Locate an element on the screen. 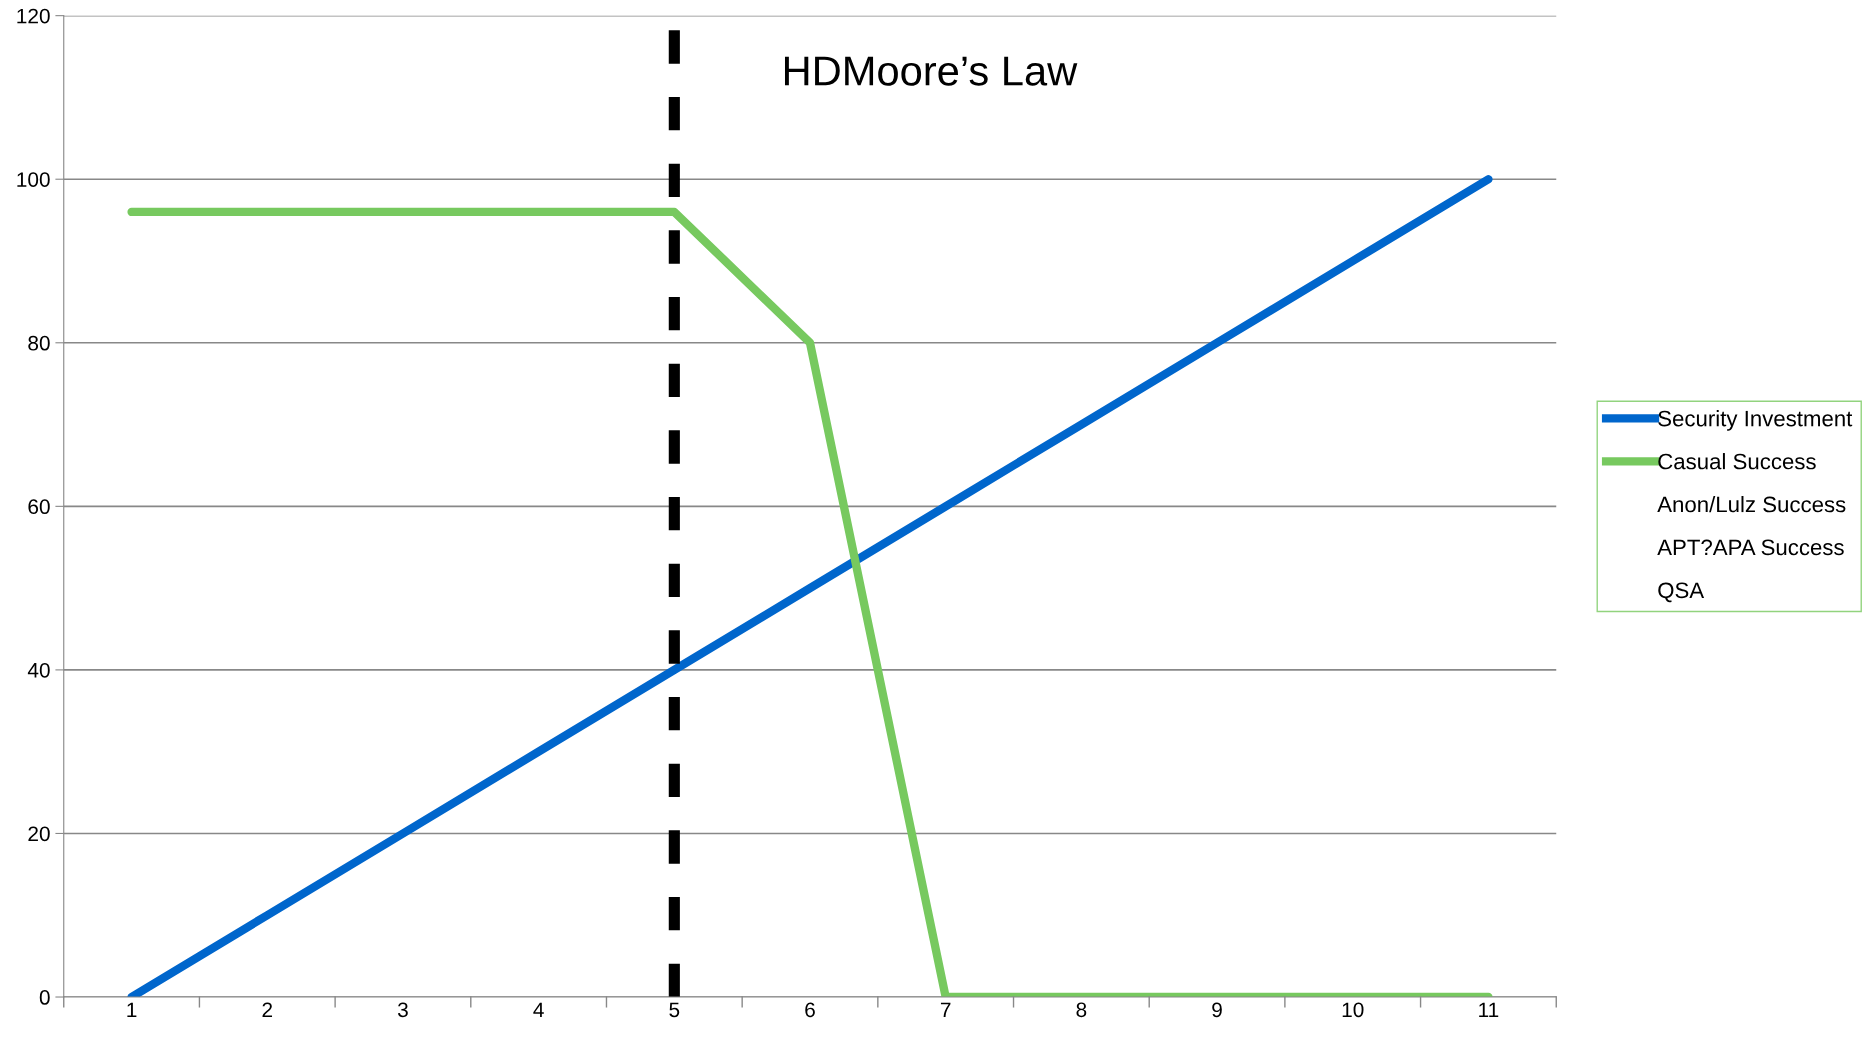 This screenshot has height=1044, width=1875. legend-label: Security Investment is located at coordinates (1755, 420).